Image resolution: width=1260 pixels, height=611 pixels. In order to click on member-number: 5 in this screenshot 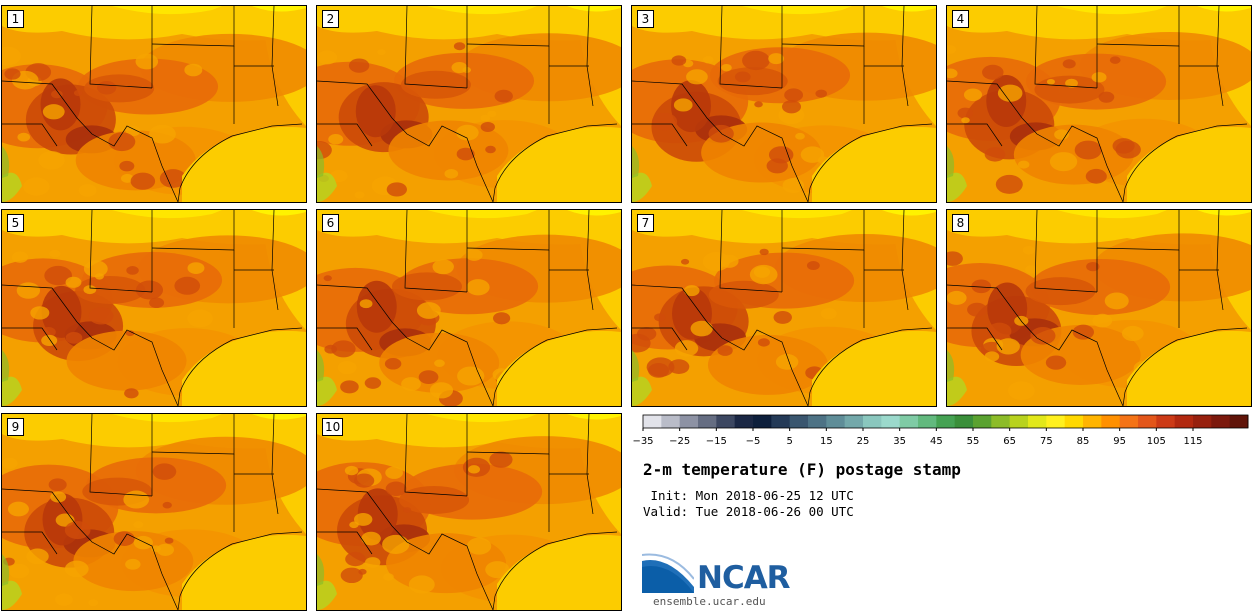, I will do `click(15, 223)`.